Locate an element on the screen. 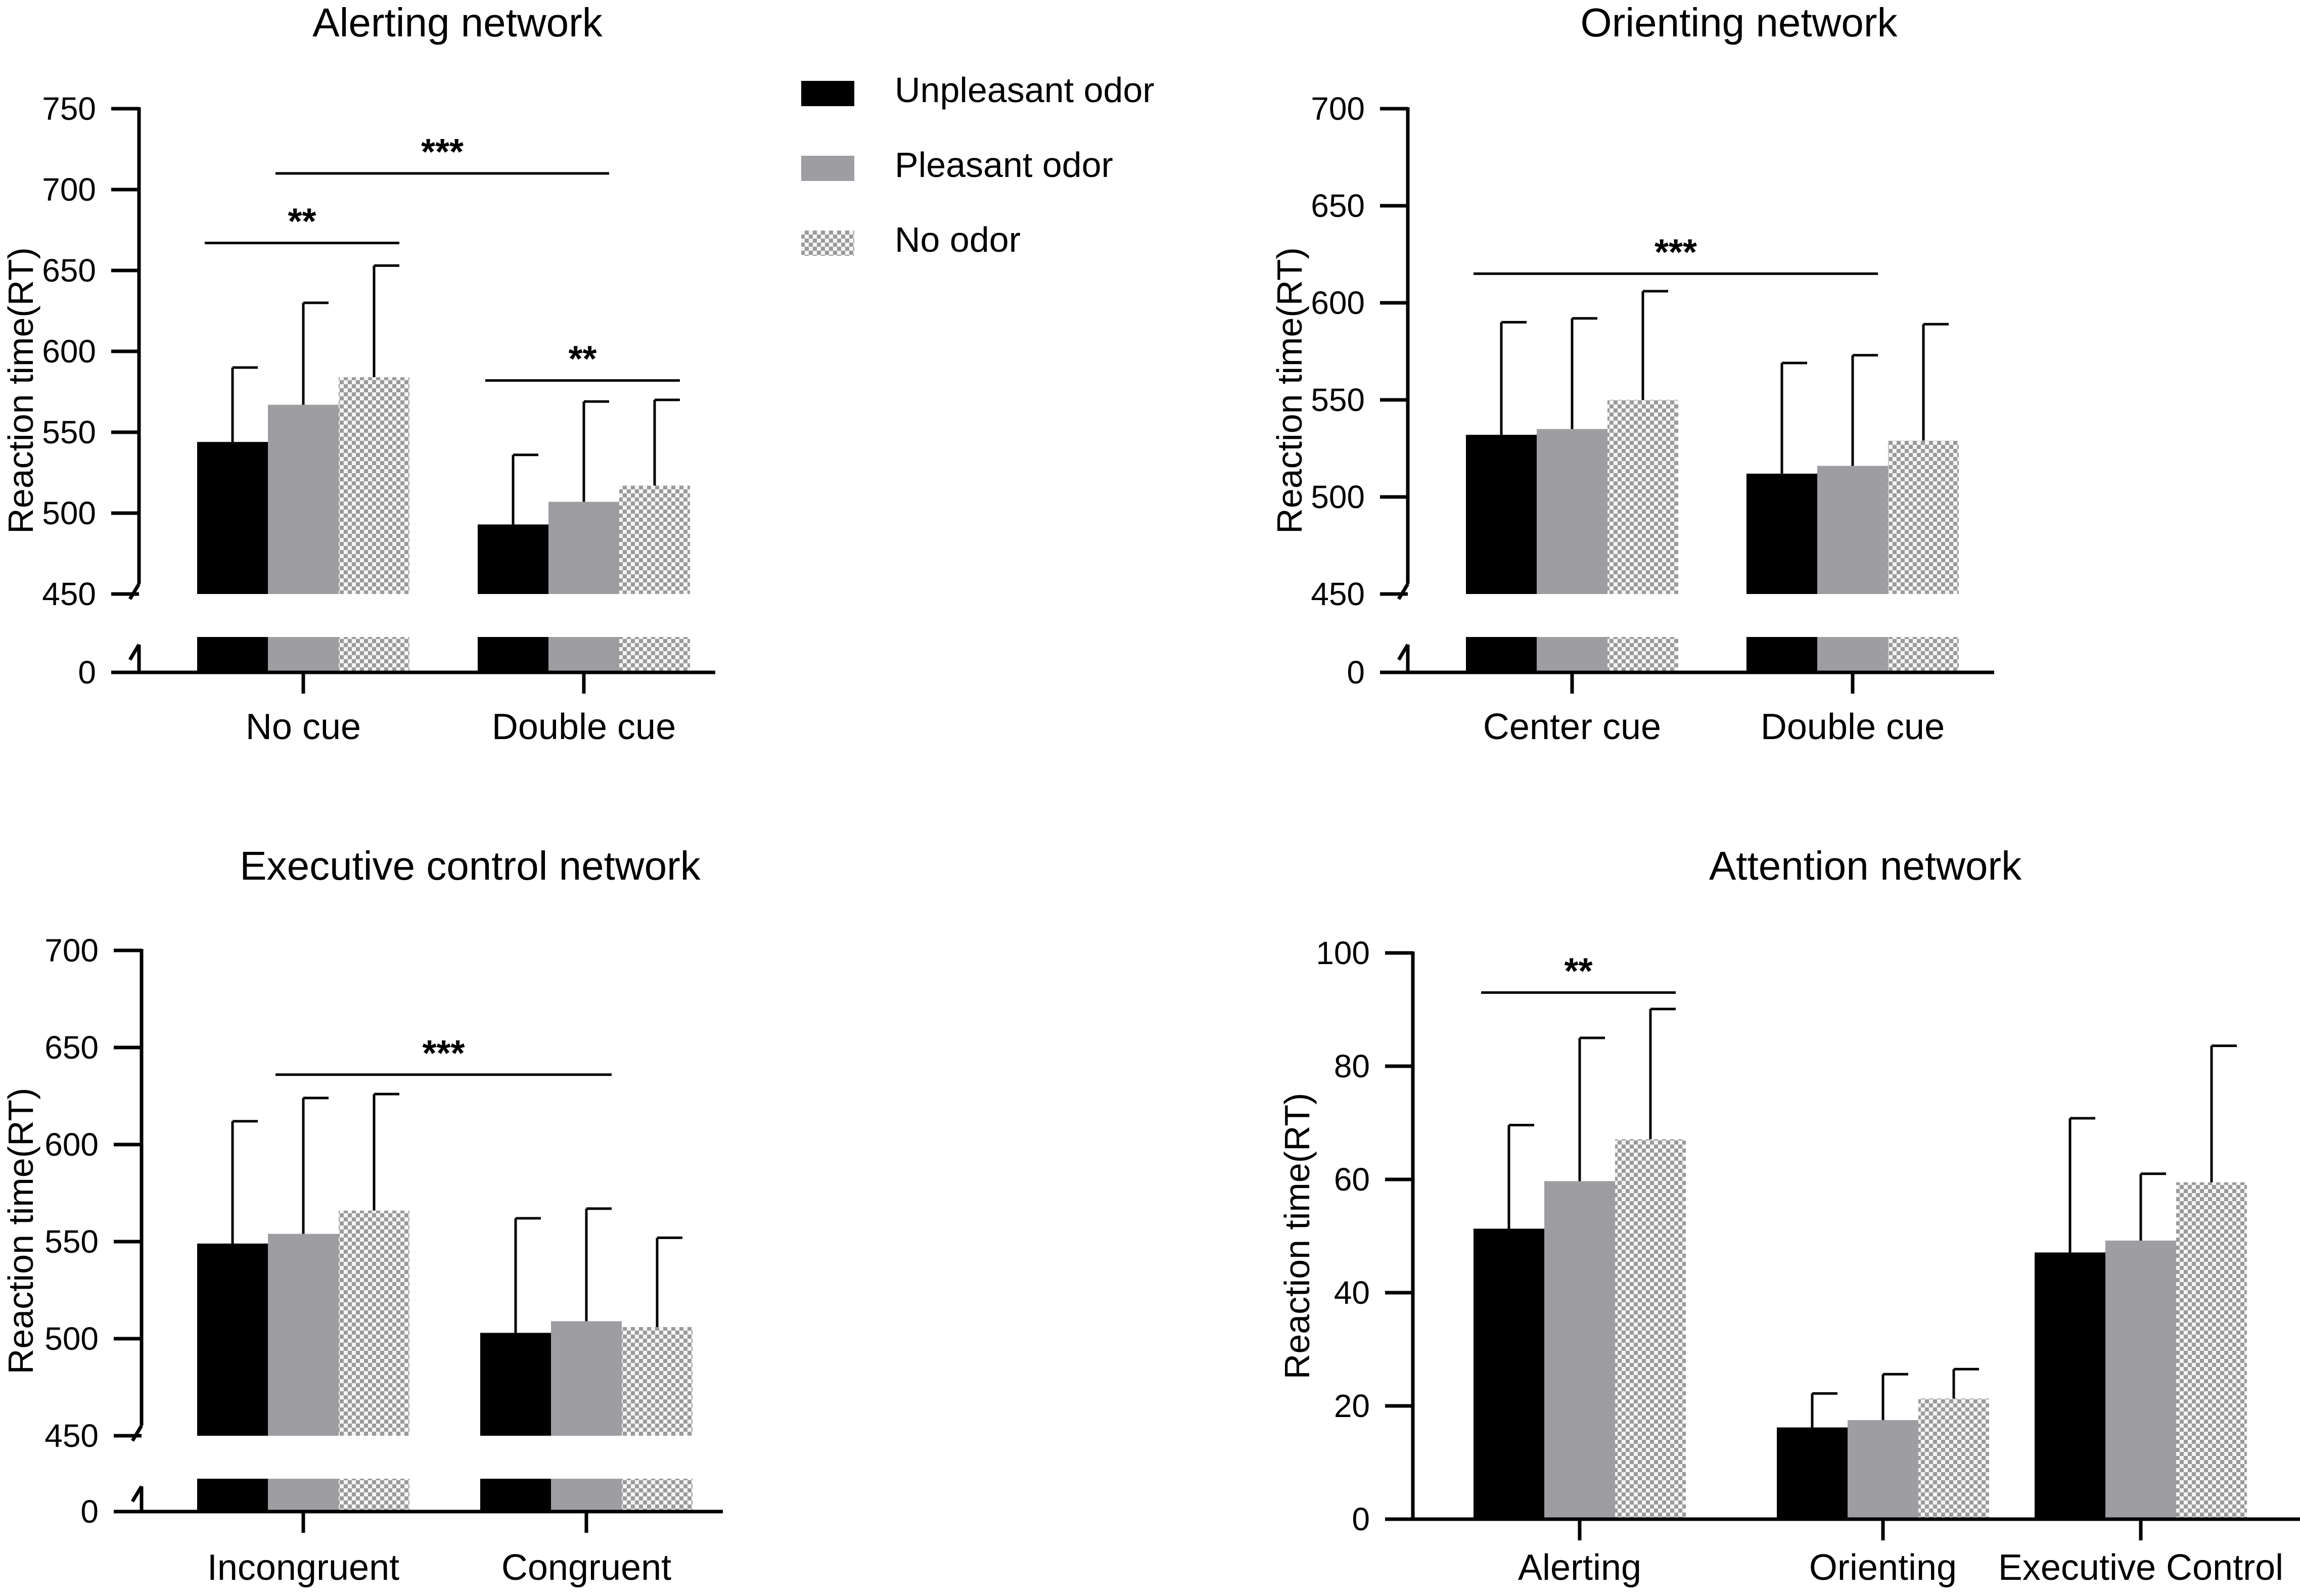 This screenshot has width=2300, height=1596. x-tick-label-incongruent: Incongruent is located at coordinates (303, 1567).